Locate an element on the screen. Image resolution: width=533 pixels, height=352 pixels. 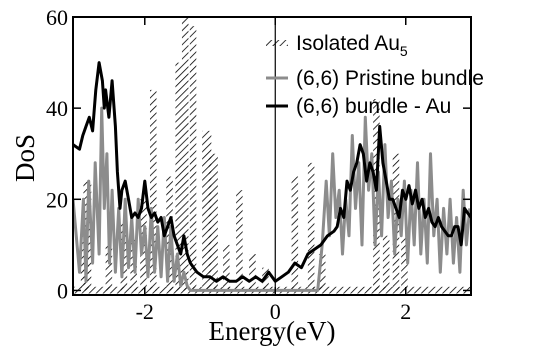
legend-swatch-hatched is located at coordinates (277, 43).